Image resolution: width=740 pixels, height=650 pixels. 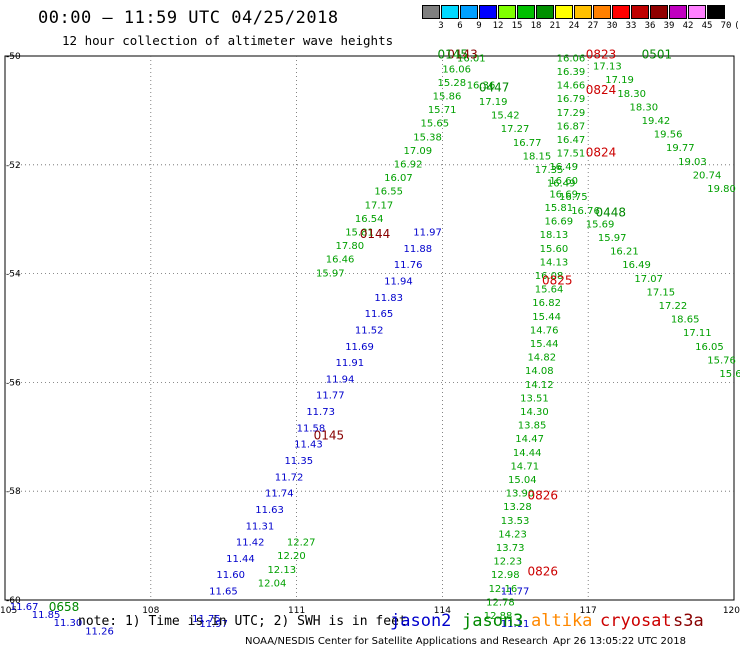 What do you see at coordinates (534, 412) in the screenshot?
I see `wave-height-jason3: 14.30` at bounding box center [534, 412].